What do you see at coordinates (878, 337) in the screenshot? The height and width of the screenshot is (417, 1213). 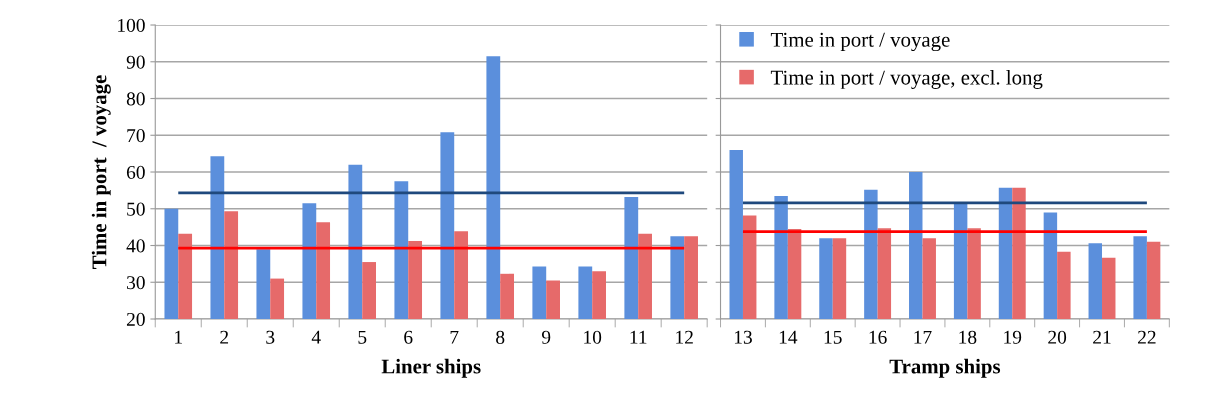 I see `x-tick-label: 16` at bounding box center [878, 337].